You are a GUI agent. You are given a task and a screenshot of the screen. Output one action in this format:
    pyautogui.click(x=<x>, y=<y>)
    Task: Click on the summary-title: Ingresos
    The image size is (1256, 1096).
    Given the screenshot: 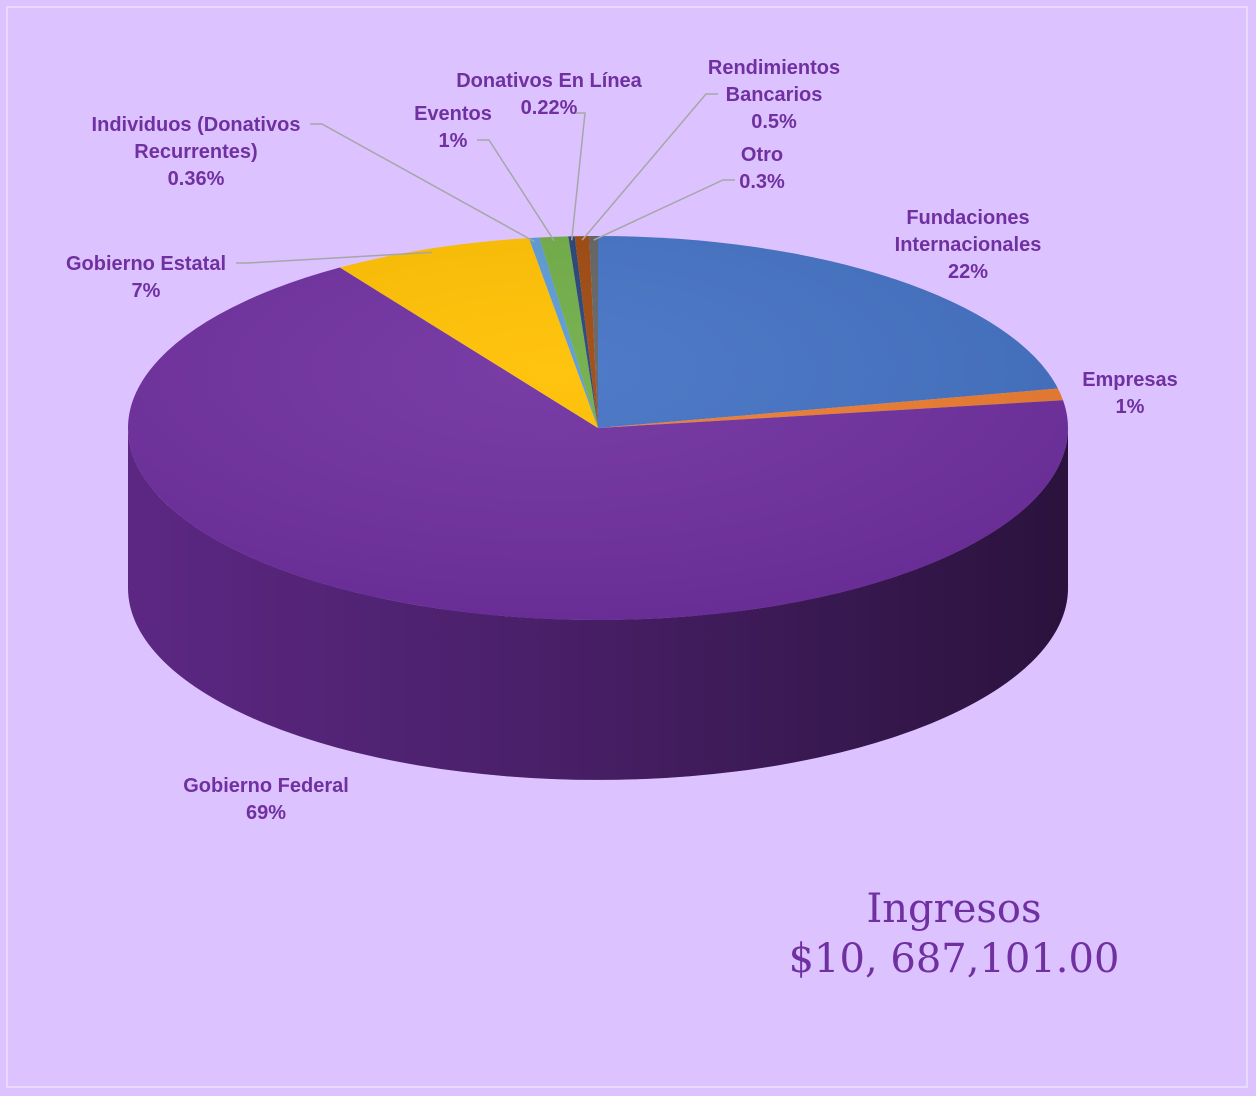 What is the action you would take?
    pyautogui.click(x=953, y=909)
    